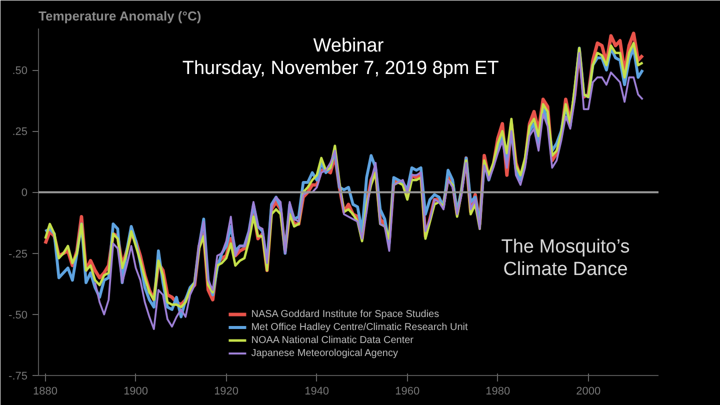 The image size is (720, 405). Describe the element at coordinates (45, 392) in the screenshot. I see `x-tick-label: 1880` at that location.